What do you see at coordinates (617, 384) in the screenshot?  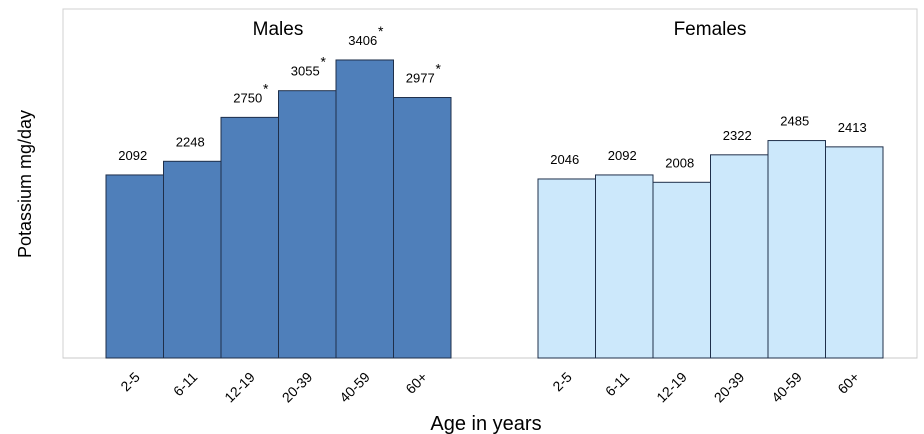 I see `x-tick-label-females-6-11: 6-11` at bounding box center [617, 384].